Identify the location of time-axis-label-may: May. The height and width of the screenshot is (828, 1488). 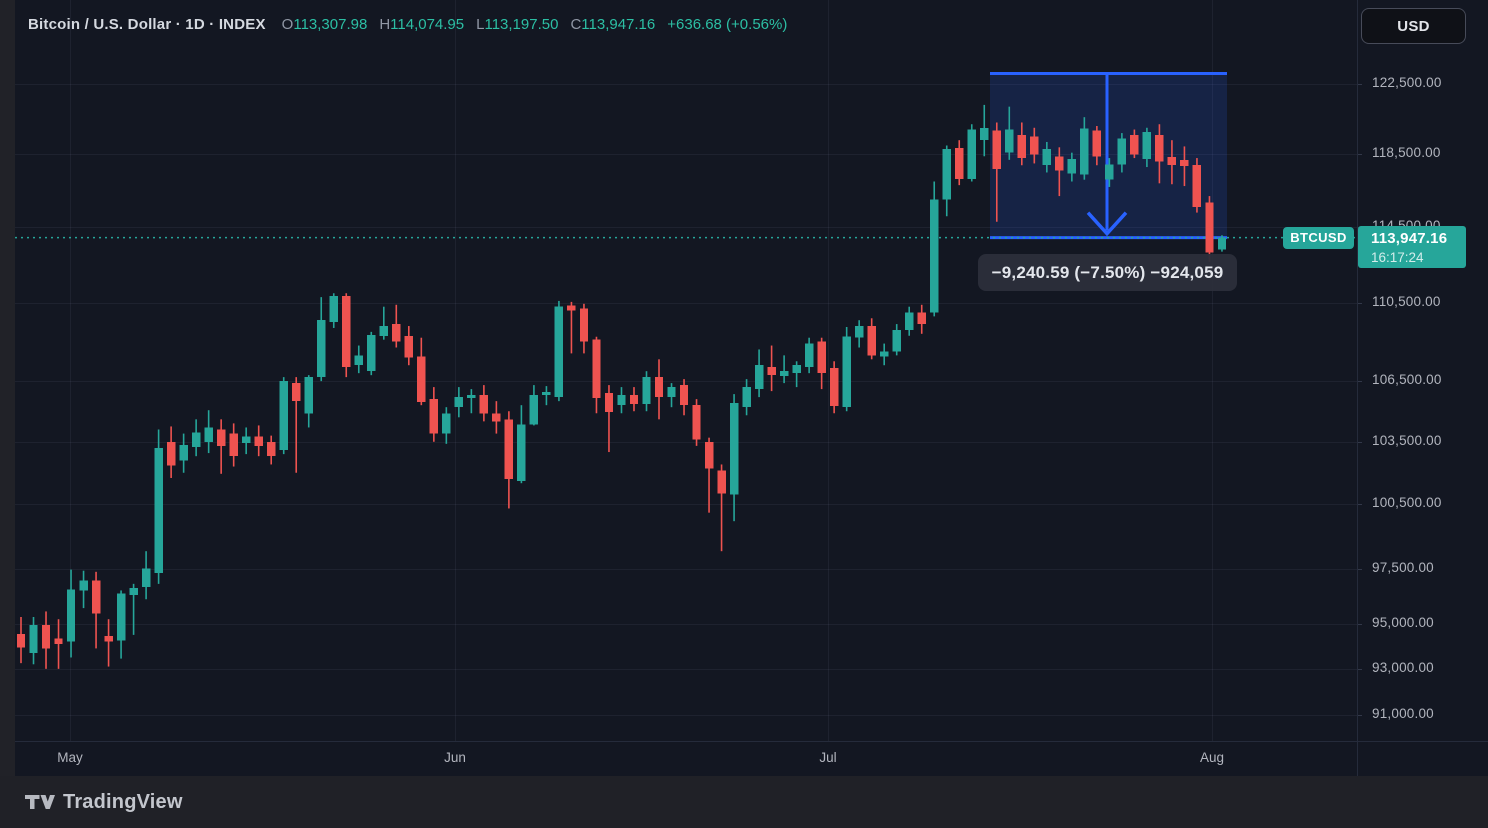
(70, 757).